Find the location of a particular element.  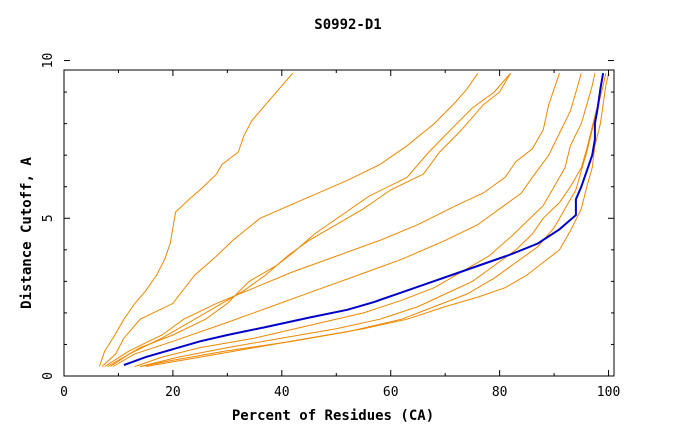

x-tick-label: 40 is located at coordinates (282, 392).